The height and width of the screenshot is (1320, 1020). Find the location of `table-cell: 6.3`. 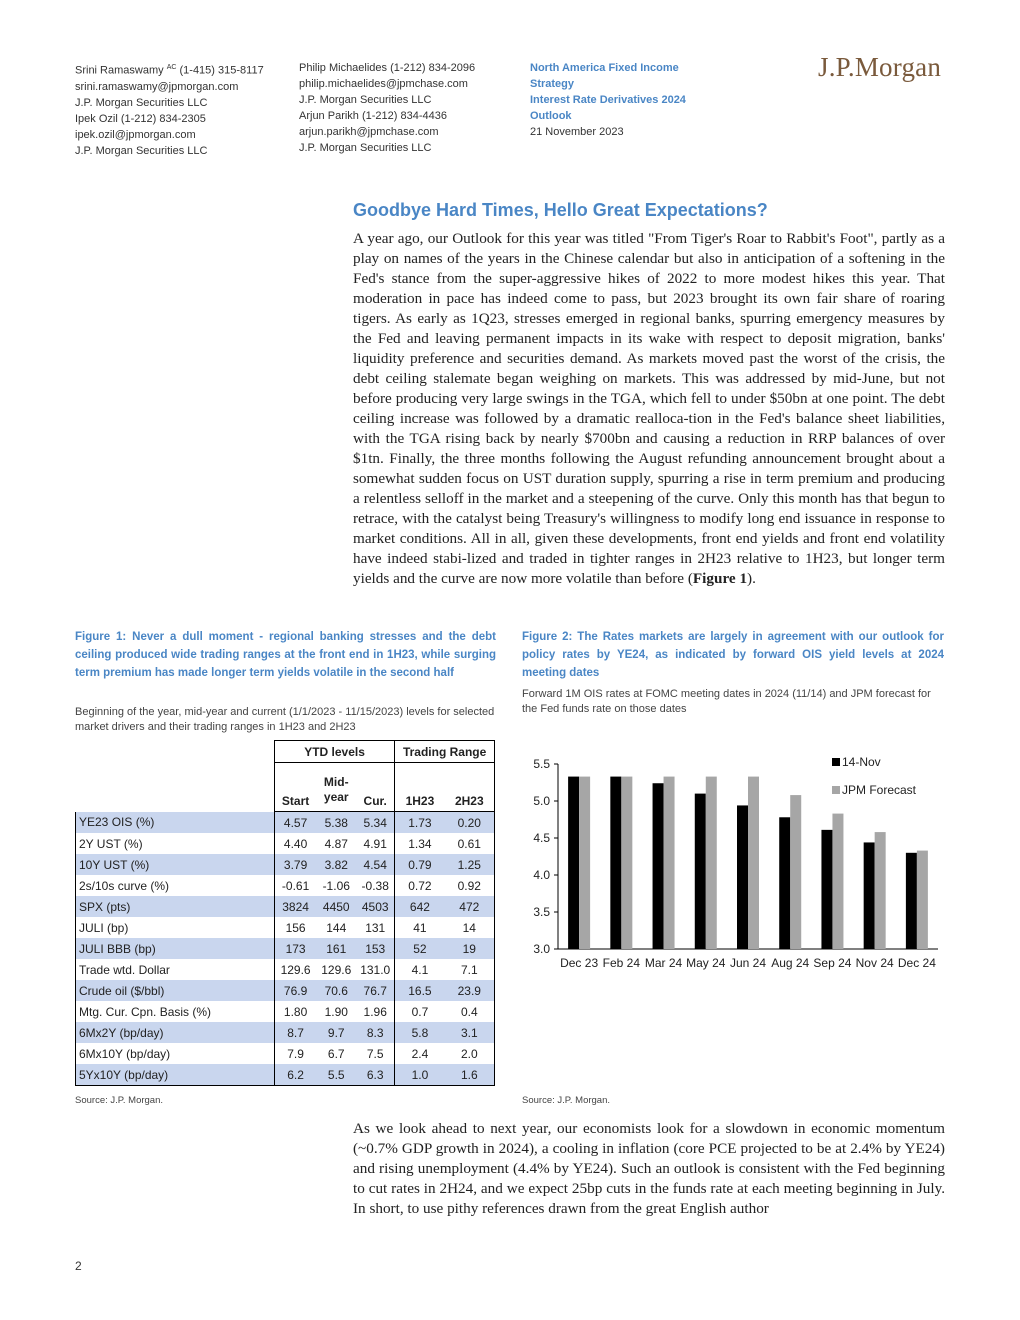

table-cell: 6.3 is located at coordinates (375, 1075).